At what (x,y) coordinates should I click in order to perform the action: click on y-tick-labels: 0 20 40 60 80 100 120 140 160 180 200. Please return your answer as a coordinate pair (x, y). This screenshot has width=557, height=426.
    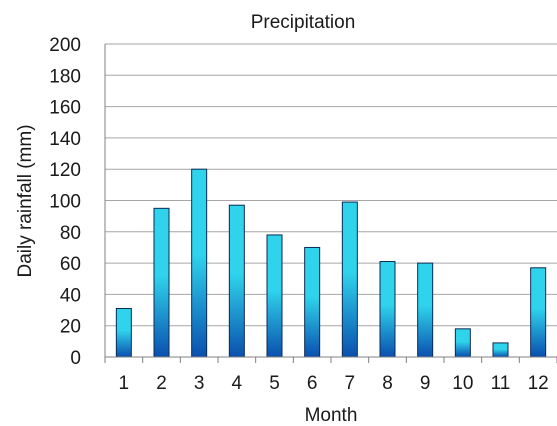
    Looking at the image, I should click on (65, 202).